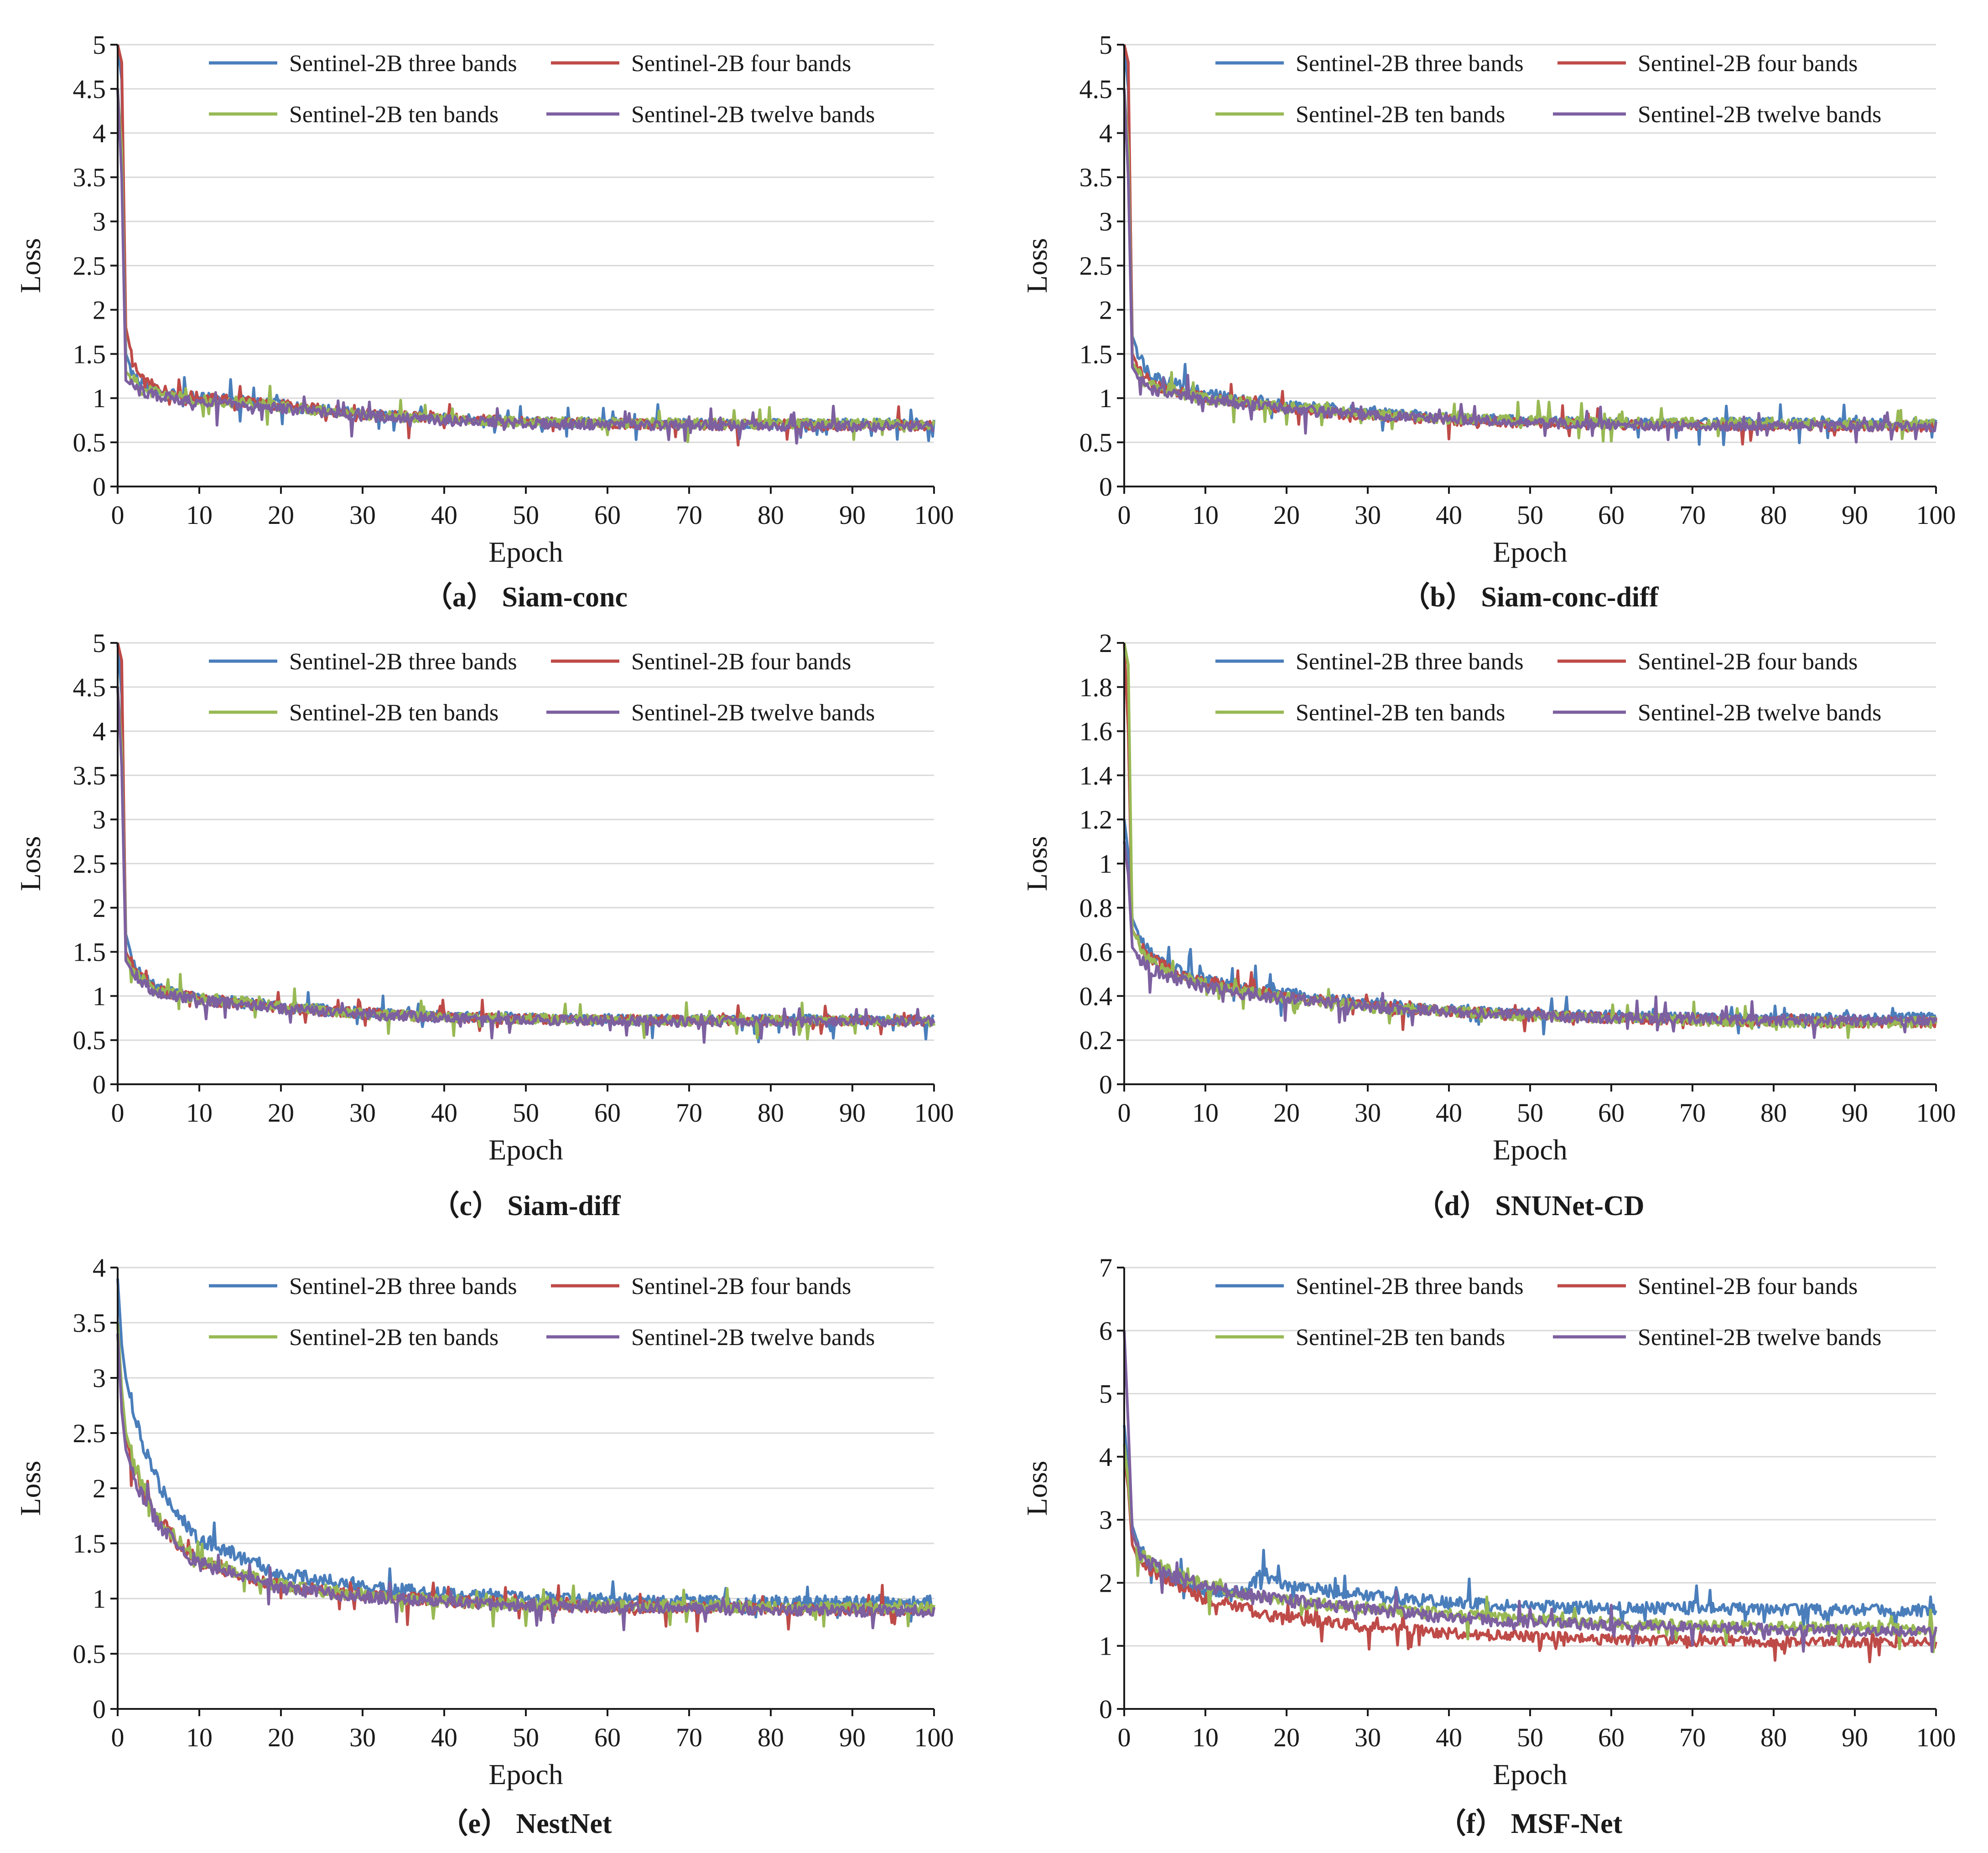  Describe the element at coordinates (1105, 1331) in the screenshot. I see `y-tick-label: 6` at that location.